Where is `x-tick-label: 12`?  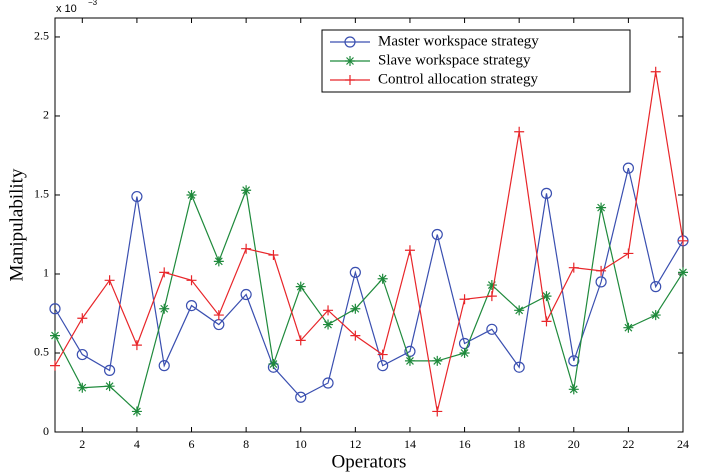
x-tick-label: 12 is located at coordinates (355, 444).